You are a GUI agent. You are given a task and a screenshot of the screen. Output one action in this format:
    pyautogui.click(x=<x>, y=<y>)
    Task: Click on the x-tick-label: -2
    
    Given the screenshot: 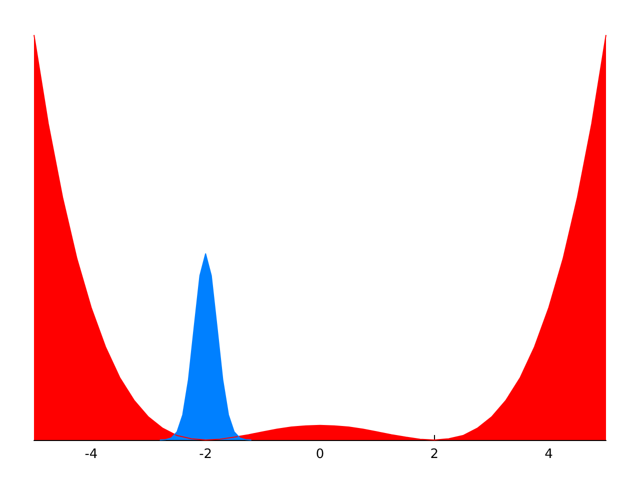 What is the action you would take?
    pyautogui.click(x=205, y=454)
    